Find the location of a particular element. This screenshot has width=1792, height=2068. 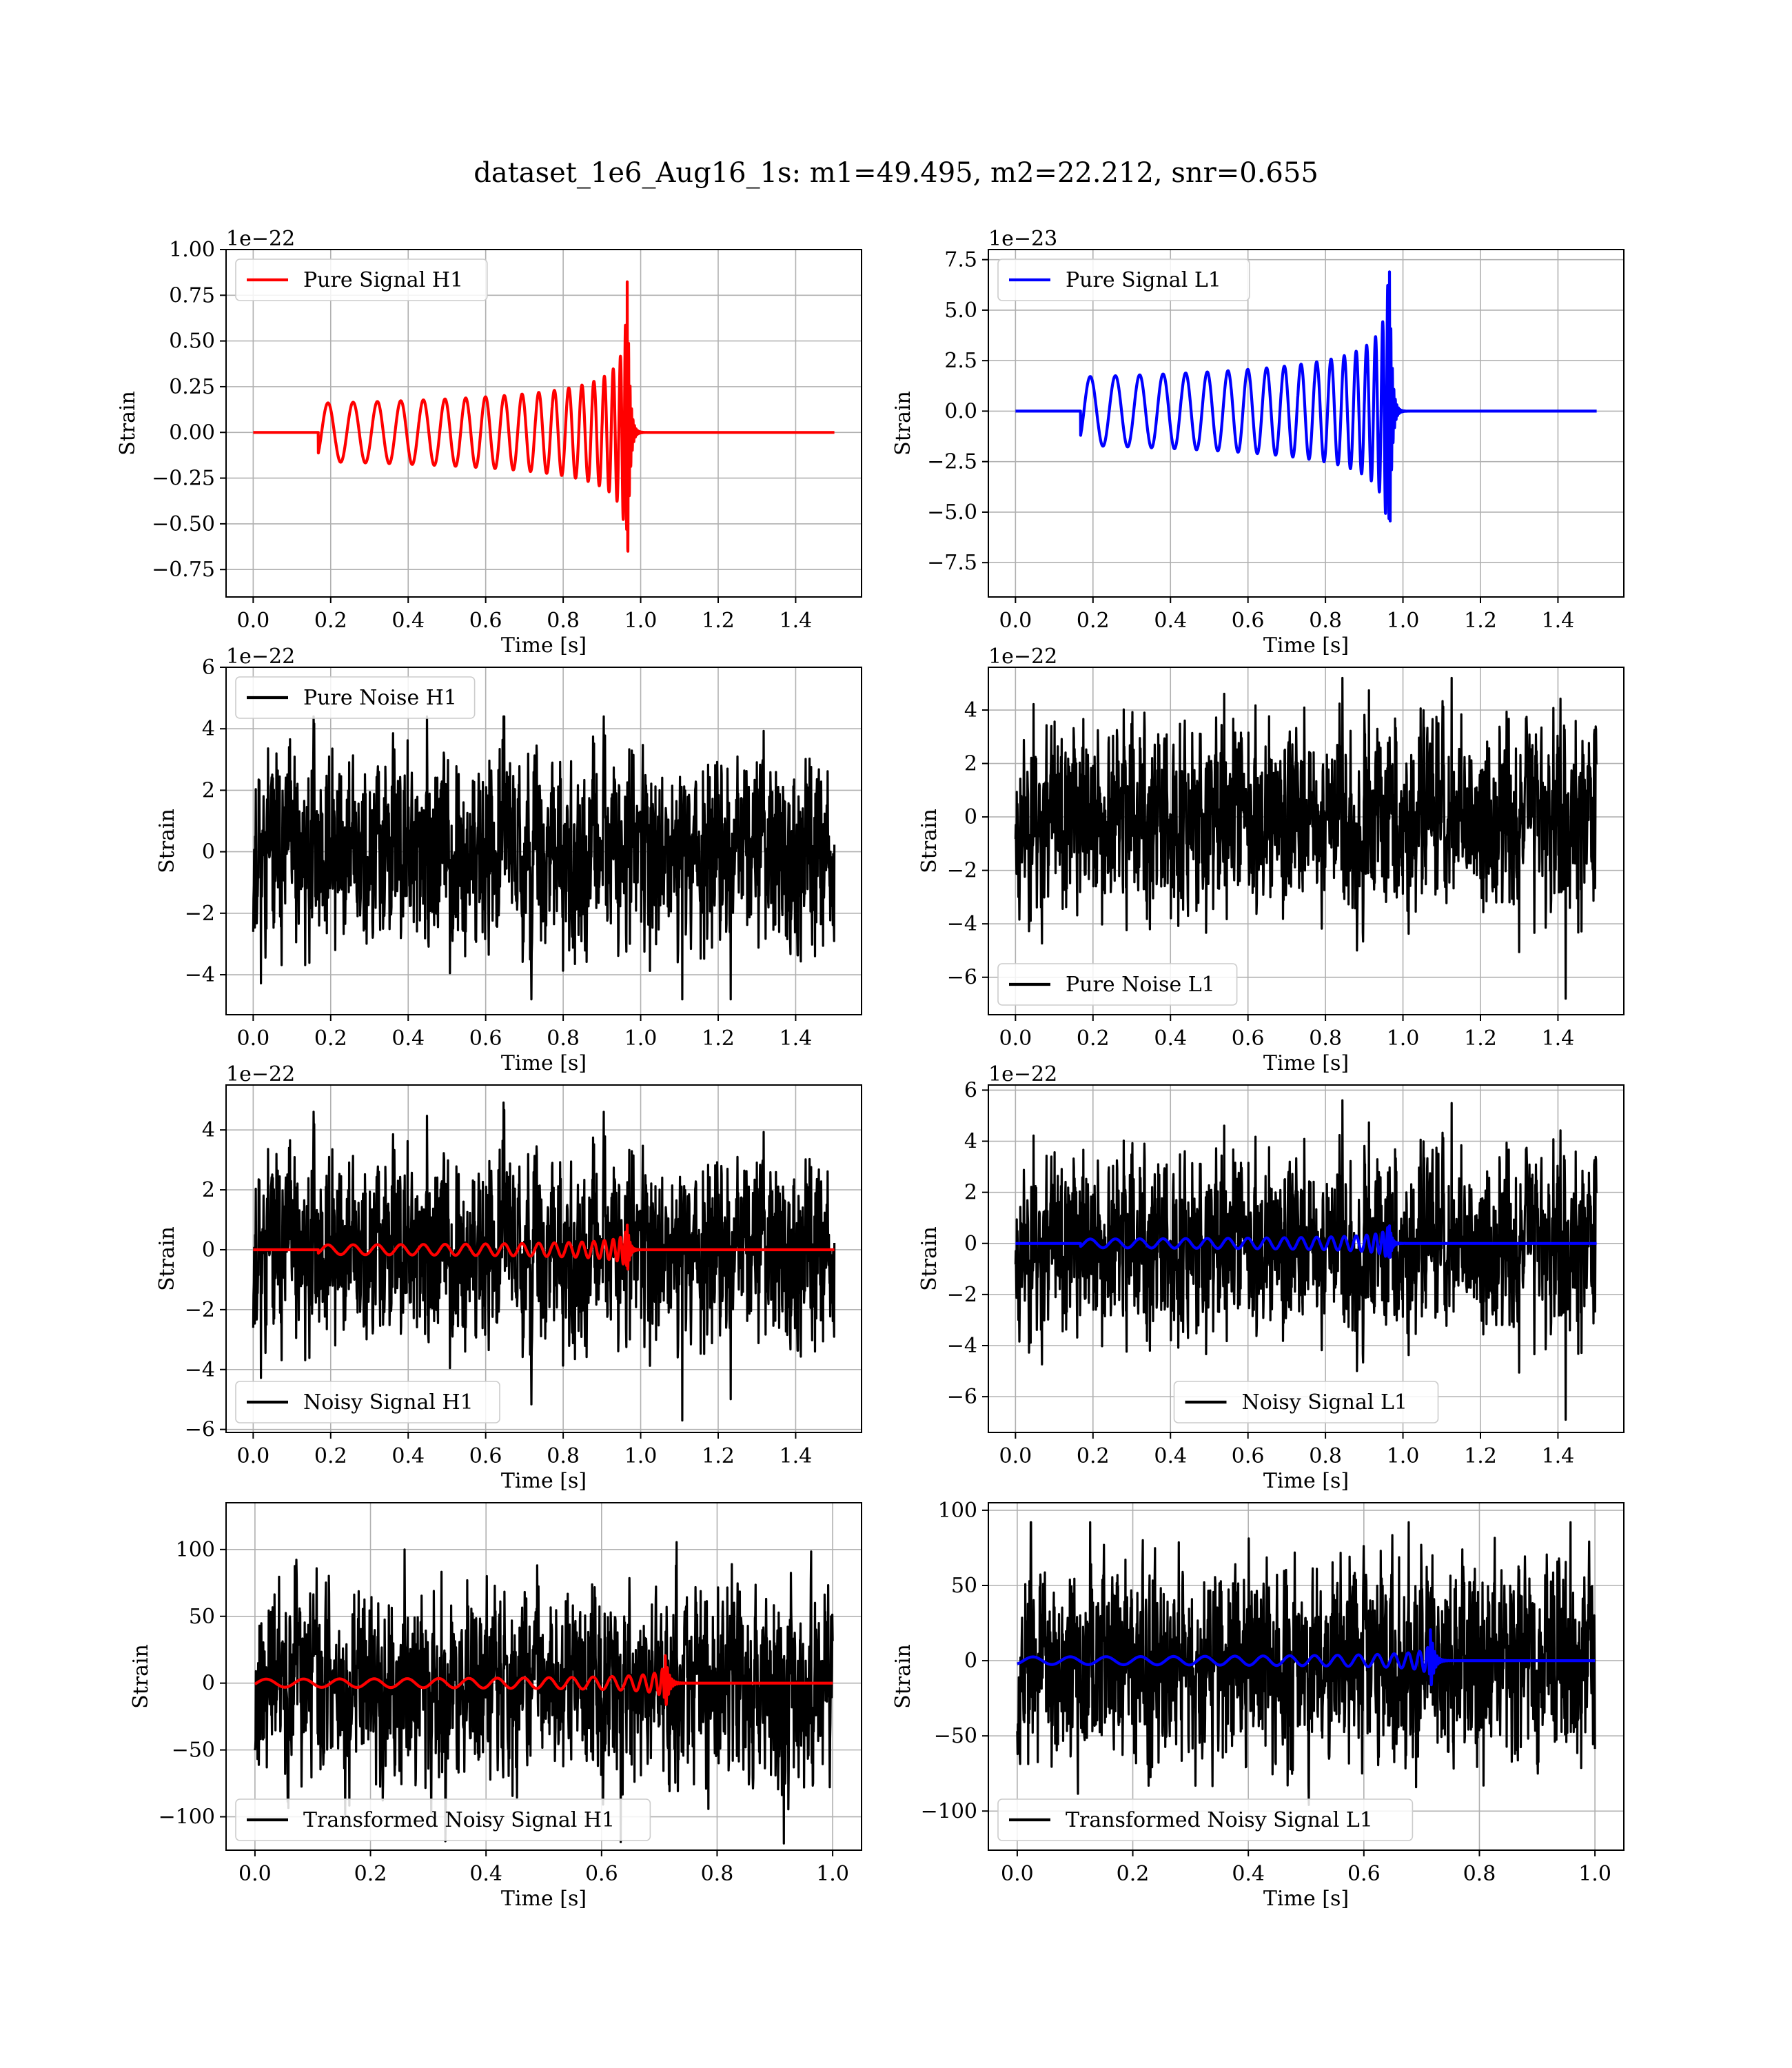

legend-label: Noisy Signal L1 is located at coordinates (1324, 1402).